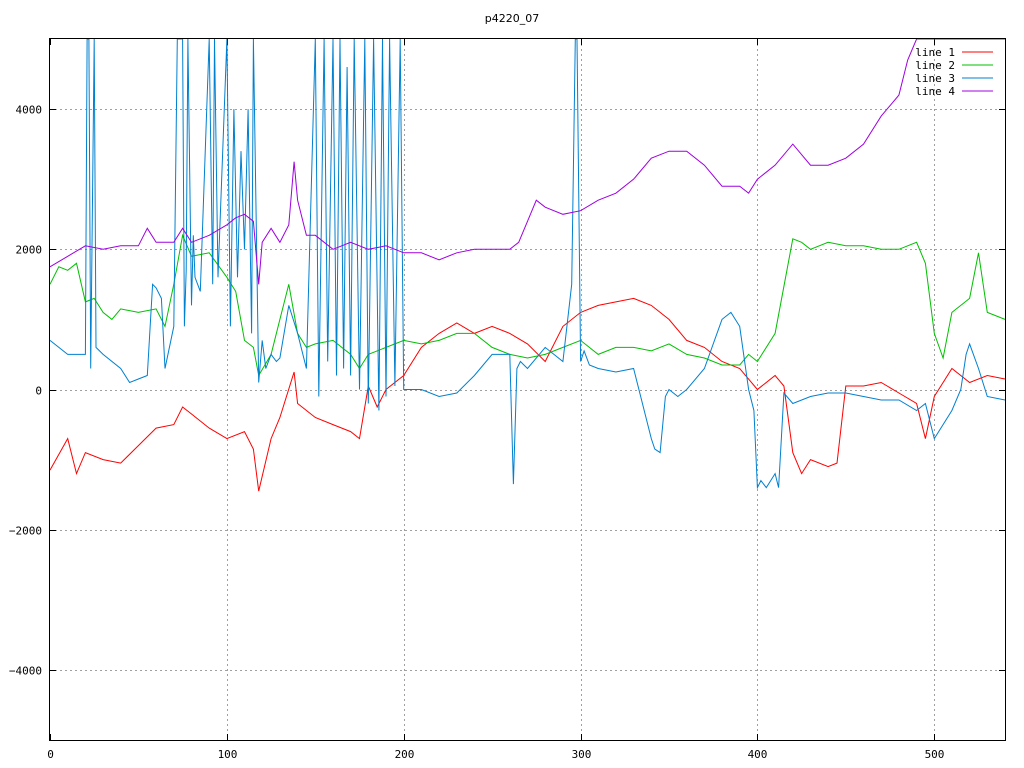  What do you see at coordinates (228, 754) in the screenshot?
I see `x-tick-label: 100` at bounding box center [228, 754].